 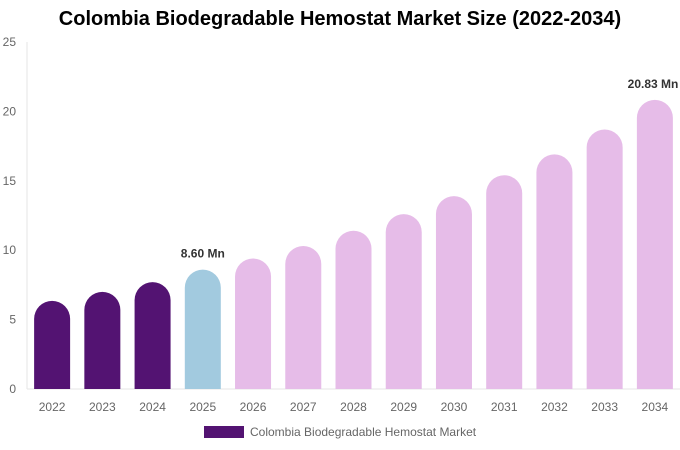 I want to click on bar-2029, so click(x=403, y=301).